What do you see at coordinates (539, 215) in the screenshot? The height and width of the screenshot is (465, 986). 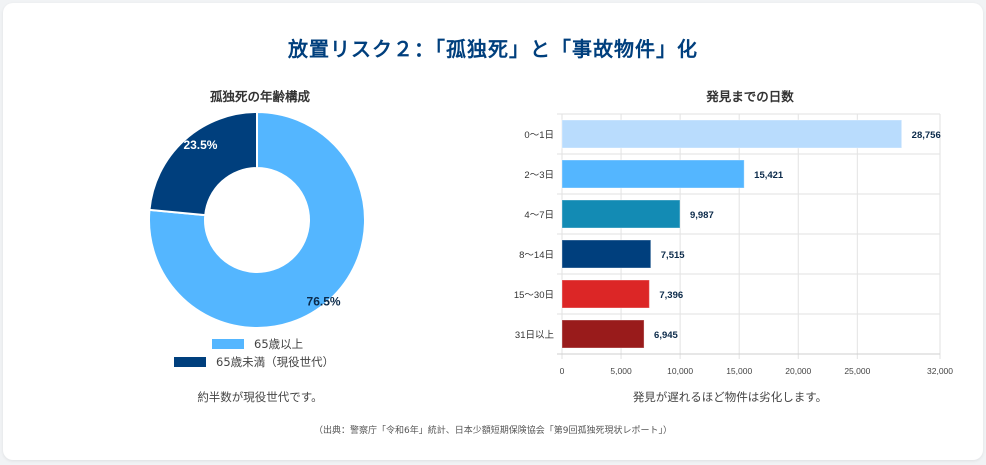 I see `y-category-label: 4〜7日` at bounding box center [539, 215].